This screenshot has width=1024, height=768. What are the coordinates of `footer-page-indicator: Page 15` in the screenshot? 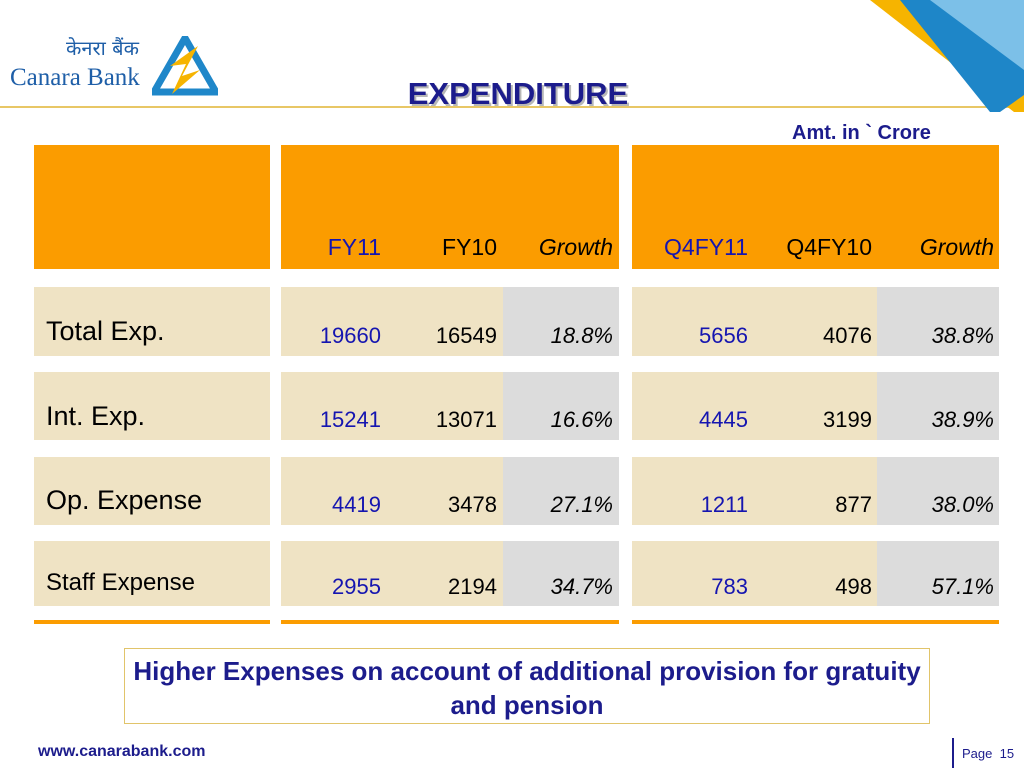 It's located at (988, 753).